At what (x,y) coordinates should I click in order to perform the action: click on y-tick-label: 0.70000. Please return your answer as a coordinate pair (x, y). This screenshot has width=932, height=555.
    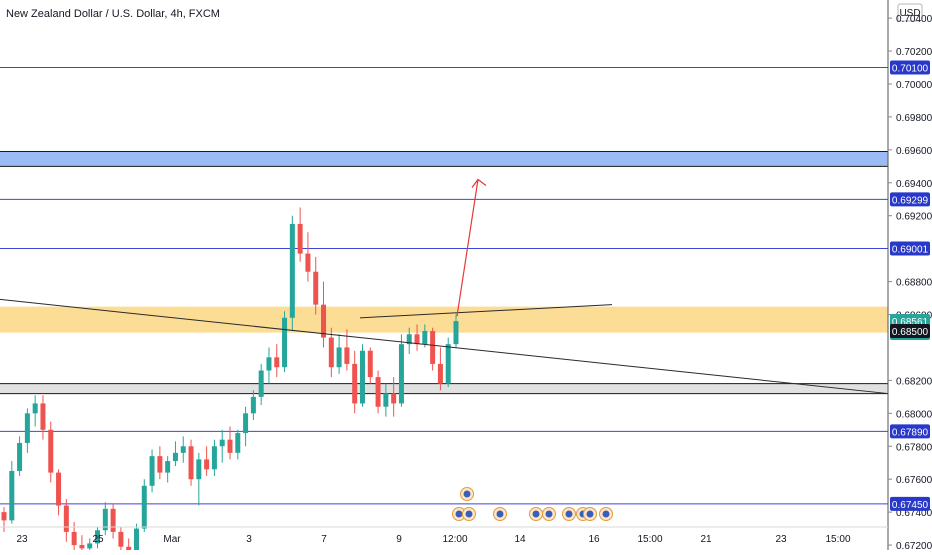
    Looking at the image, I should click on (914, 85).